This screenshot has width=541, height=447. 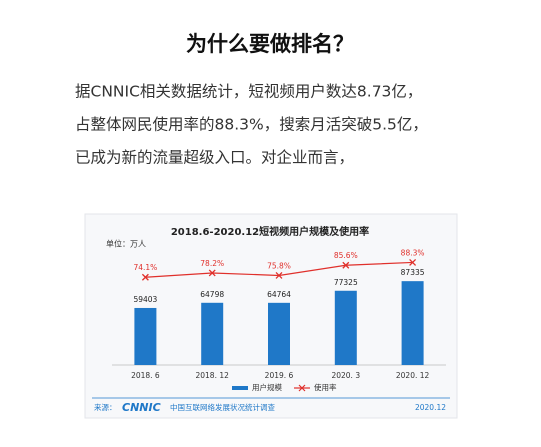 I want to click on bar-value-label: 64798, so click(x=212, y=294).